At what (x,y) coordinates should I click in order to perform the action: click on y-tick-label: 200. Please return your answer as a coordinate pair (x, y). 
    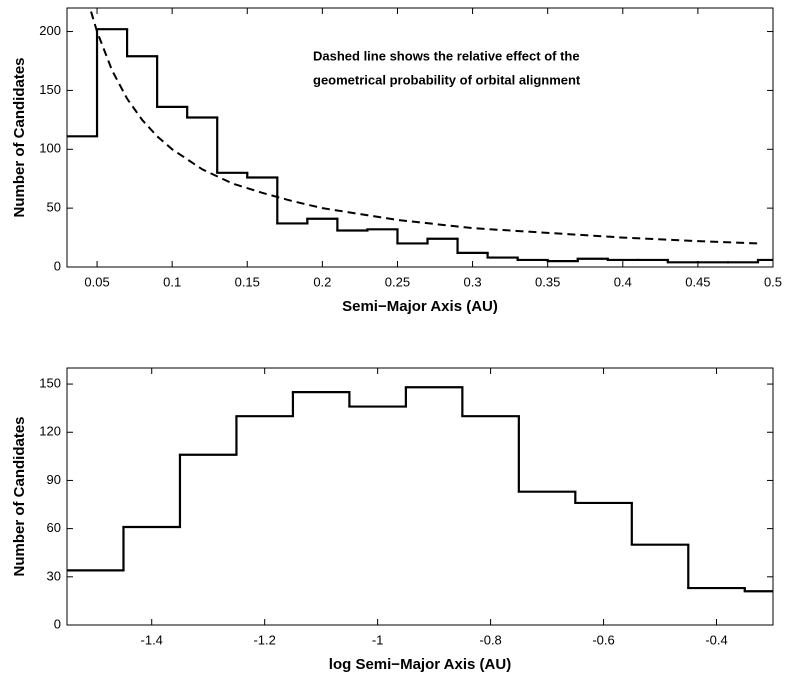
    Looking at the image, I should click on (50, 30).